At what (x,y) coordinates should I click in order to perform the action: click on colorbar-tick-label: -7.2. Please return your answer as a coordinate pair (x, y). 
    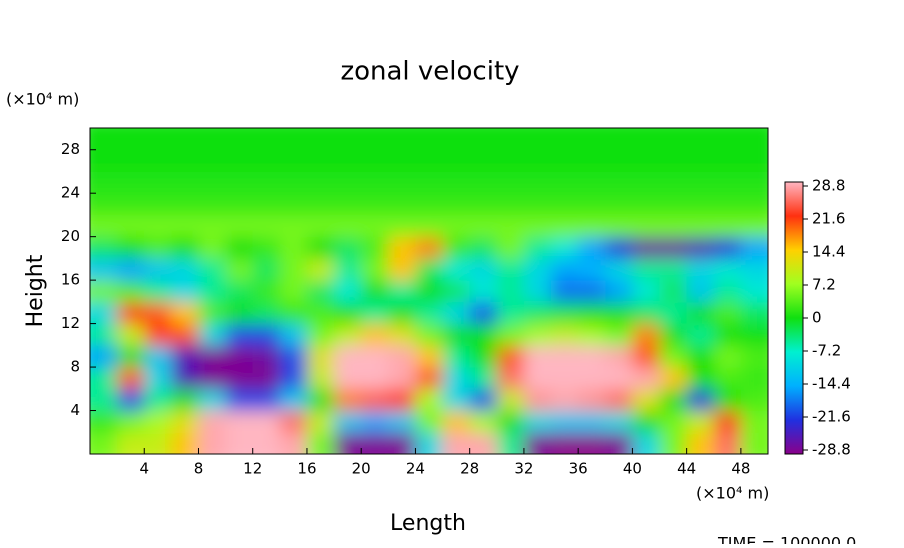
    Looking at the image, I should click on (826, 351).